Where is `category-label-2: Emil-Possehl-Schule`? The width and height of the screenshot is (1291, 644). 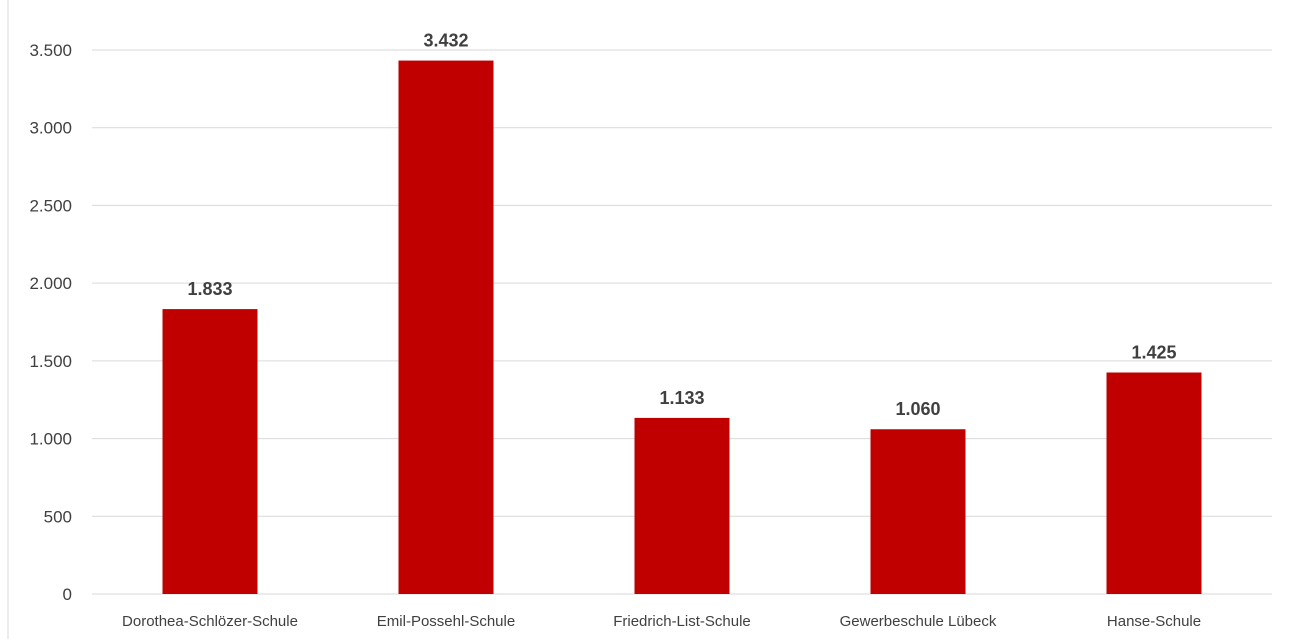
category-label-2: Emil-Possehl-Schule is located at coordinates (446, 621).